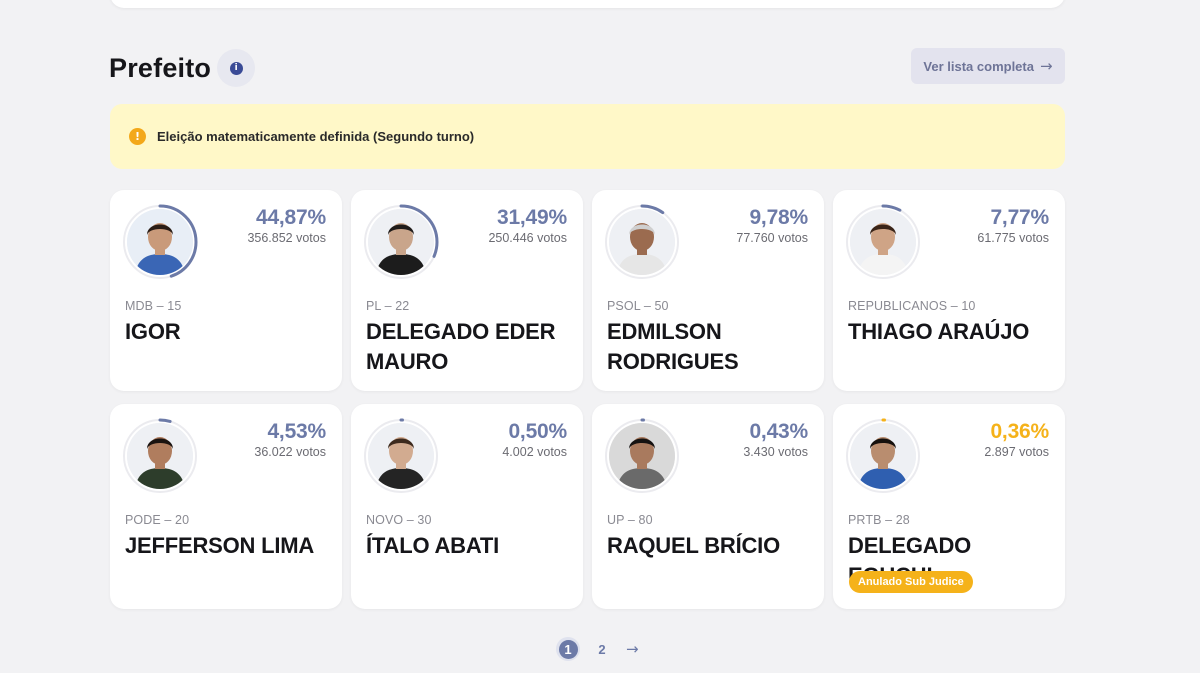  I want to click on page-2-button: 2, so click(602, 649).